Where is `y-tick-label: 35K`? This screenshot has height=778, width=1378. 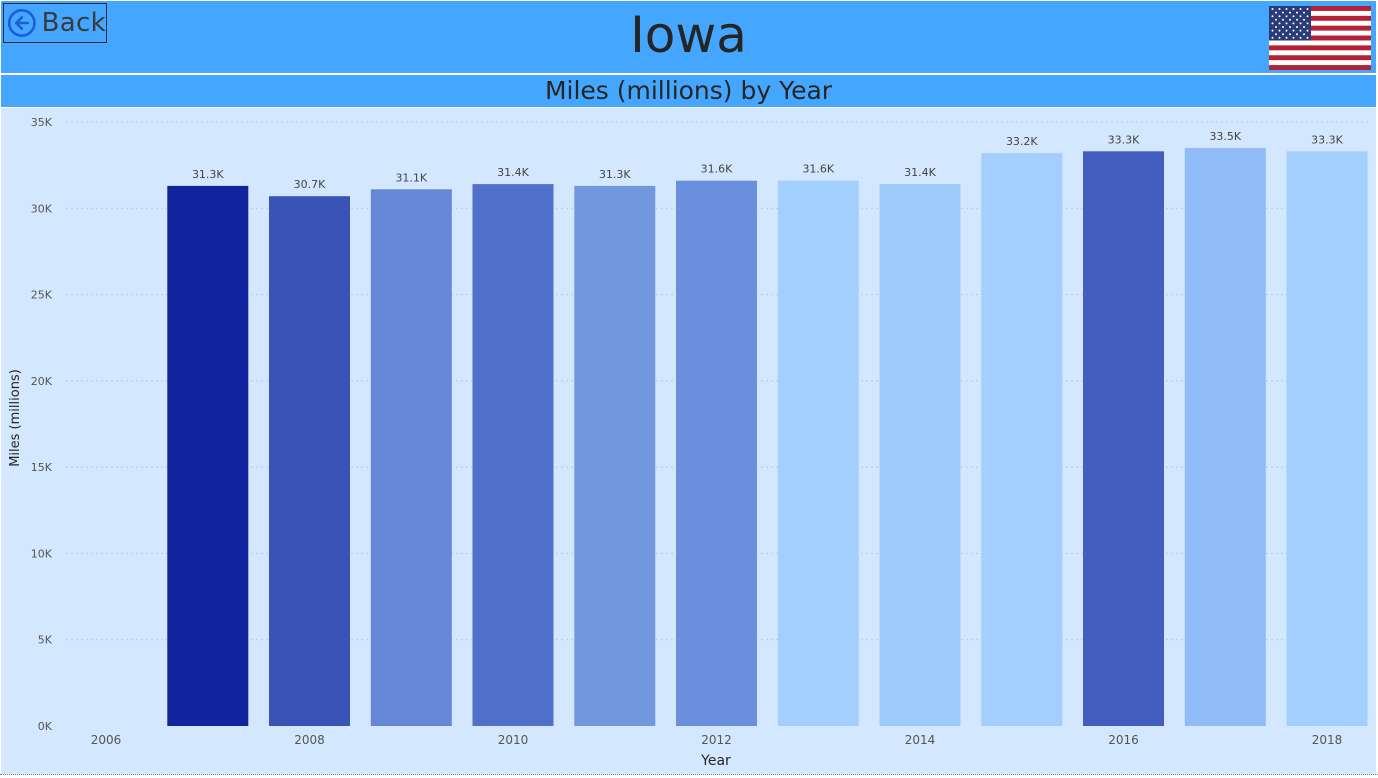
y-tick-label: 35K is located at coordinates (42, 122).